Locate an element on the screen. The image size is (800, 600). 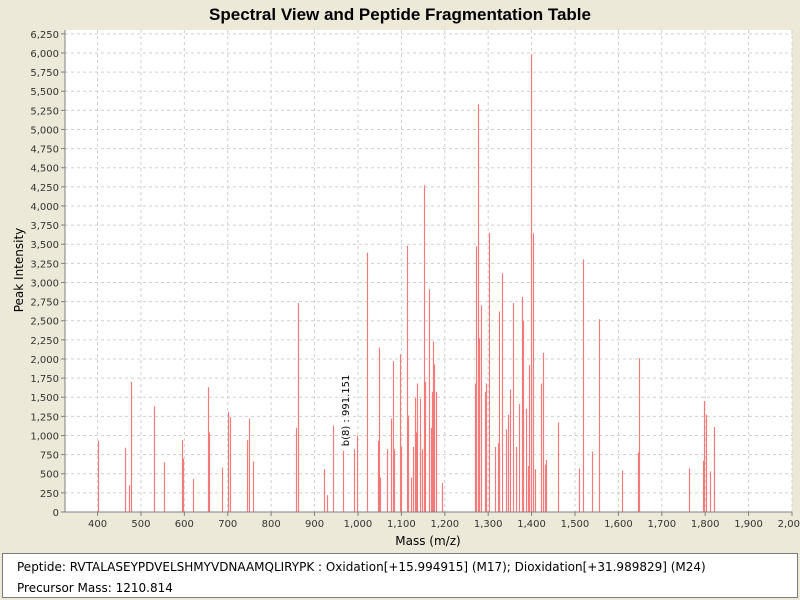
y-tick-label: 5,000 is located at coordinates (44, 130).